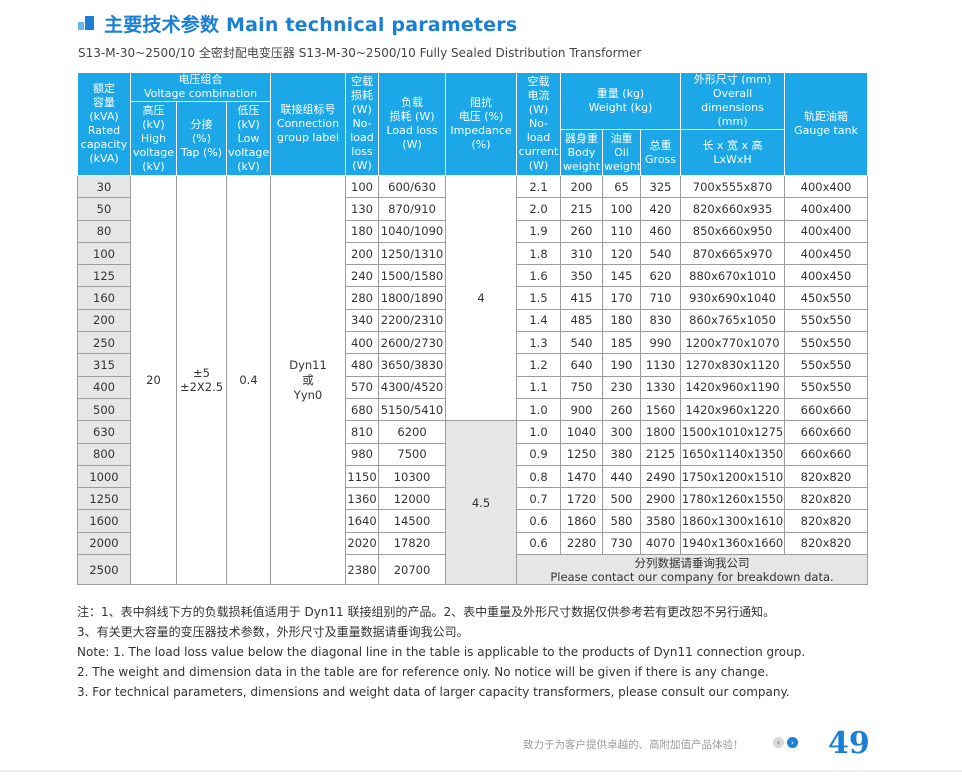 The width and height of the screenshot is (962, 776). What do you see at coordinates (200, 79) in the screenshot?
I see `header-text-line: 电压组合` at bounding box center [200, 79].